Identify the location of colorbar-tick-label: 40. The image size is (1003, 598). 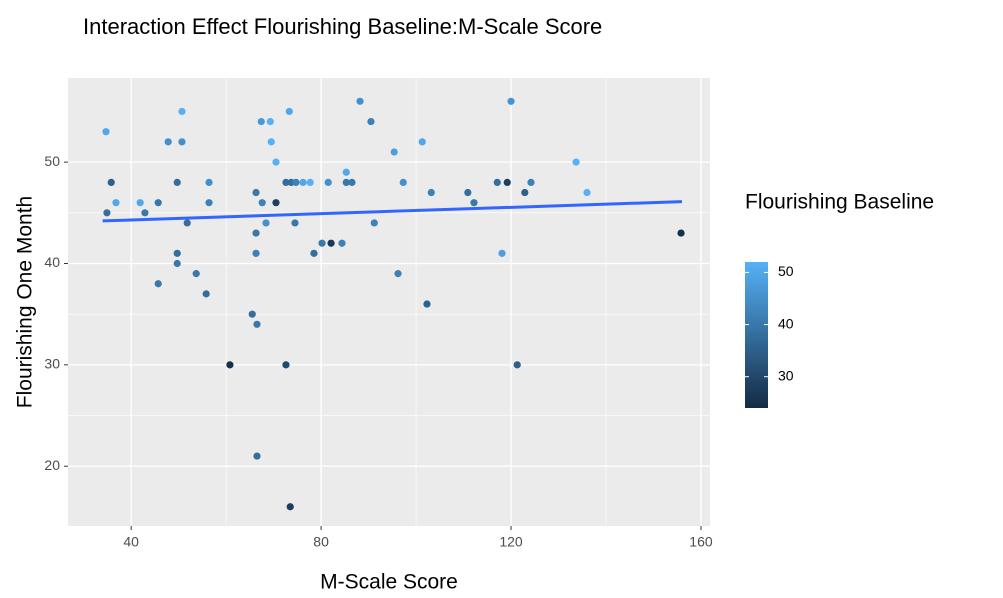
(786, 323).